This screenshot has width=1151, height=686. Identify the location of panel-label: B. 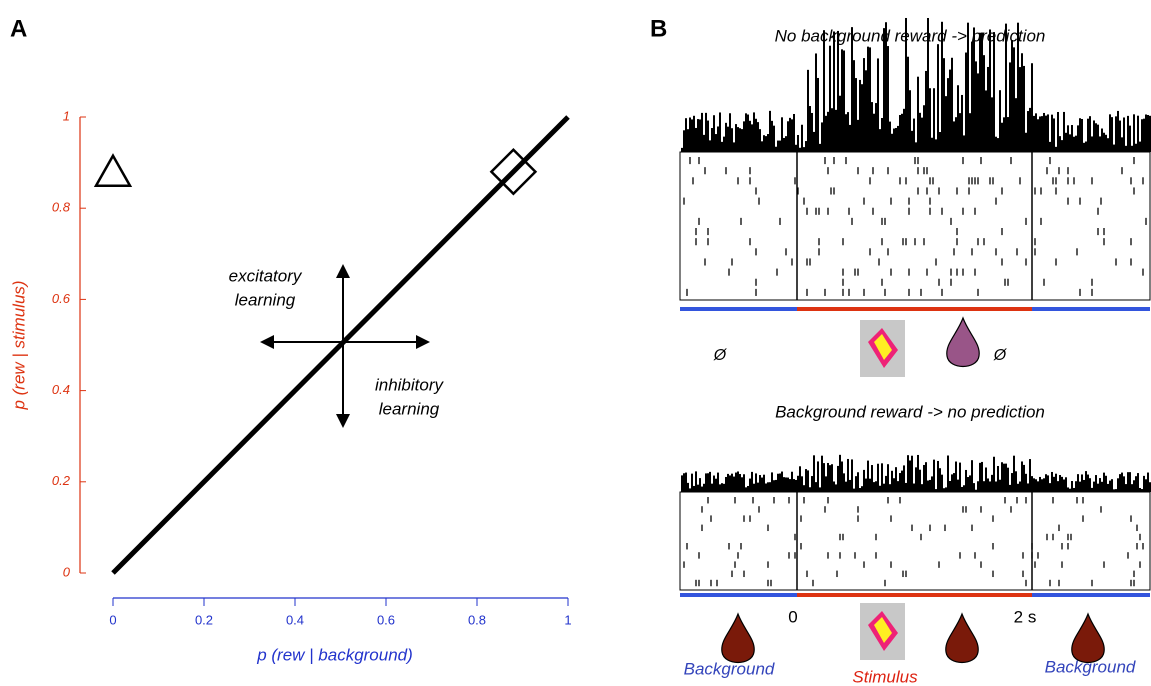
(658, 28).